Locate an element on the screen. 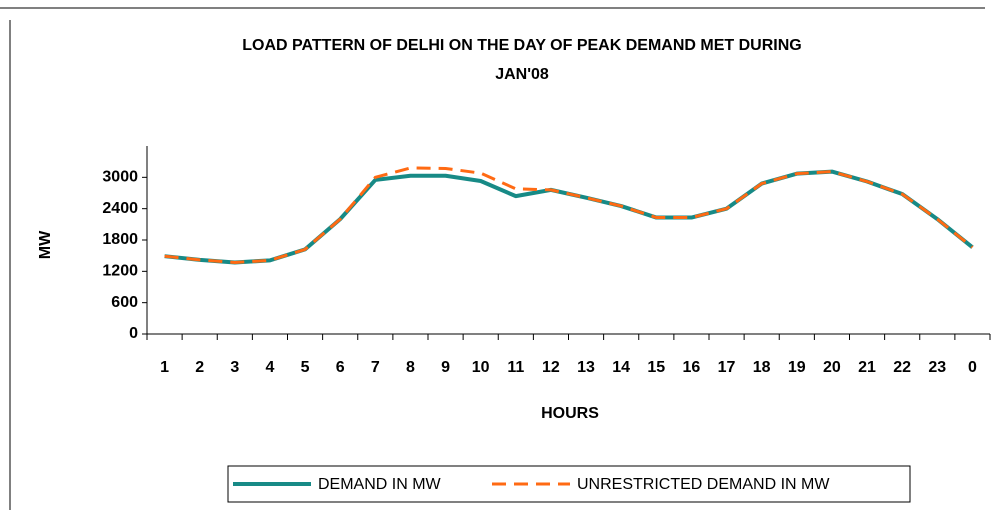 This screenshot has width=1000, height=510. legend-label: UNRESTRICTED DEMAND IN MW is located at coordinates (703, 484).